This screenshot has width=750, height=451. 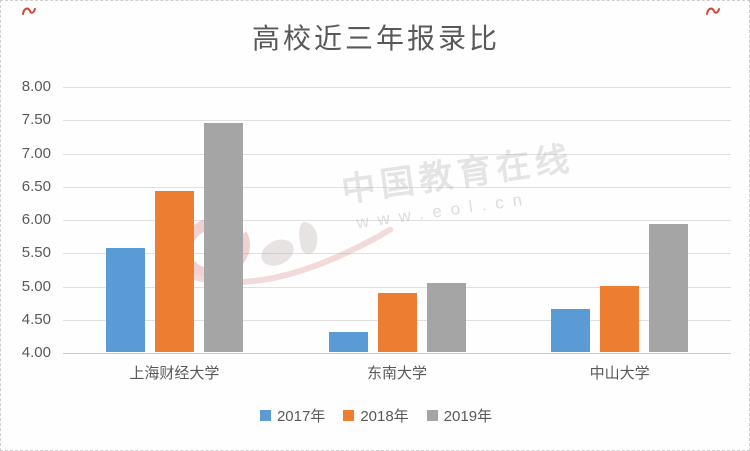 What do you see at coordinates (36, 219) in the screenshot?
I see `y-tick-label: 6.00` at bounding box center [36, 219].